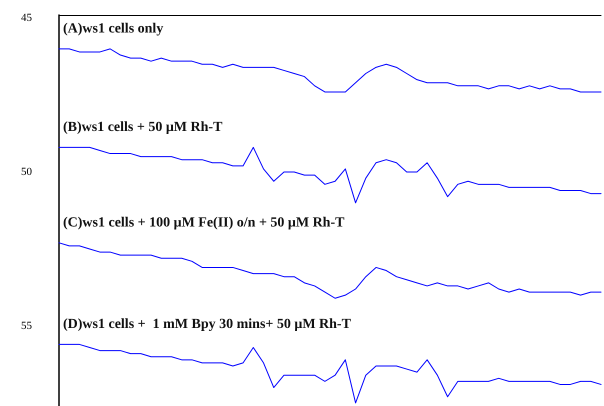  I want to click on annotation: (A)ws1 cells only, so click(113, 28).